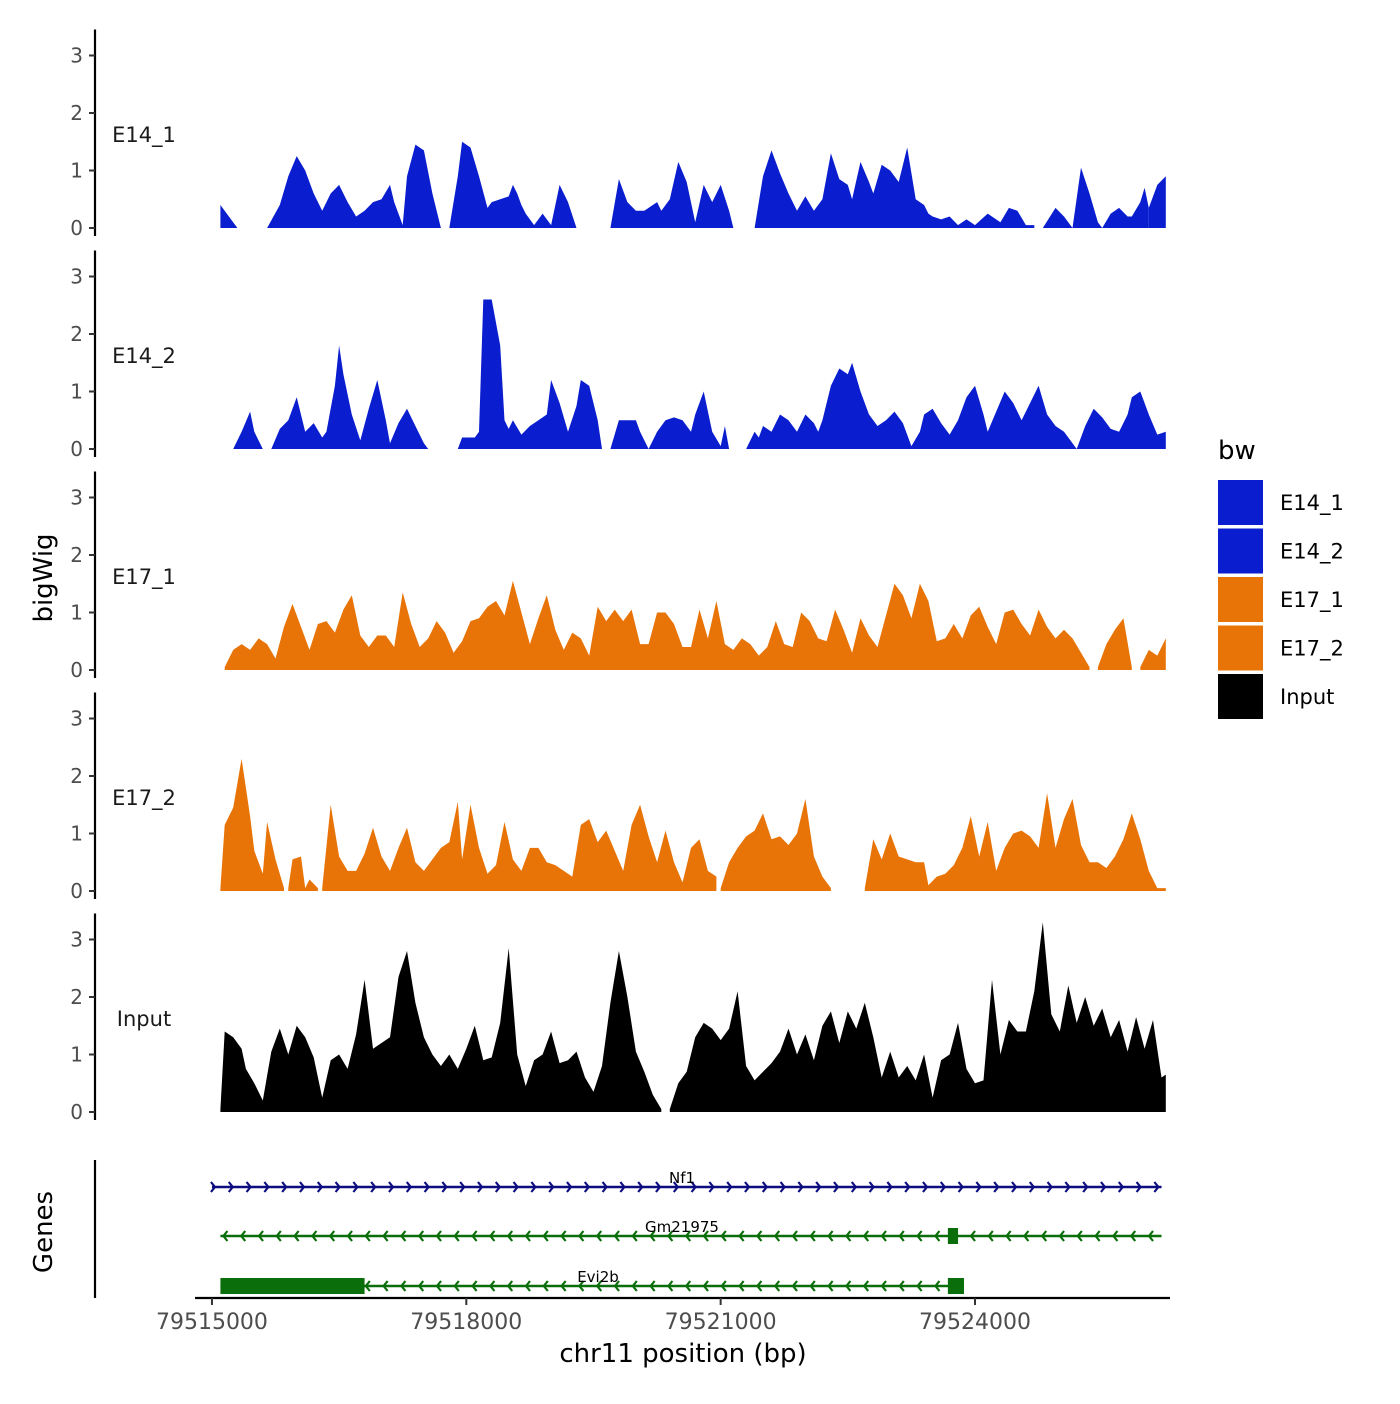  I want to click on gene-nf1: Nf1, so click(686, 1181).